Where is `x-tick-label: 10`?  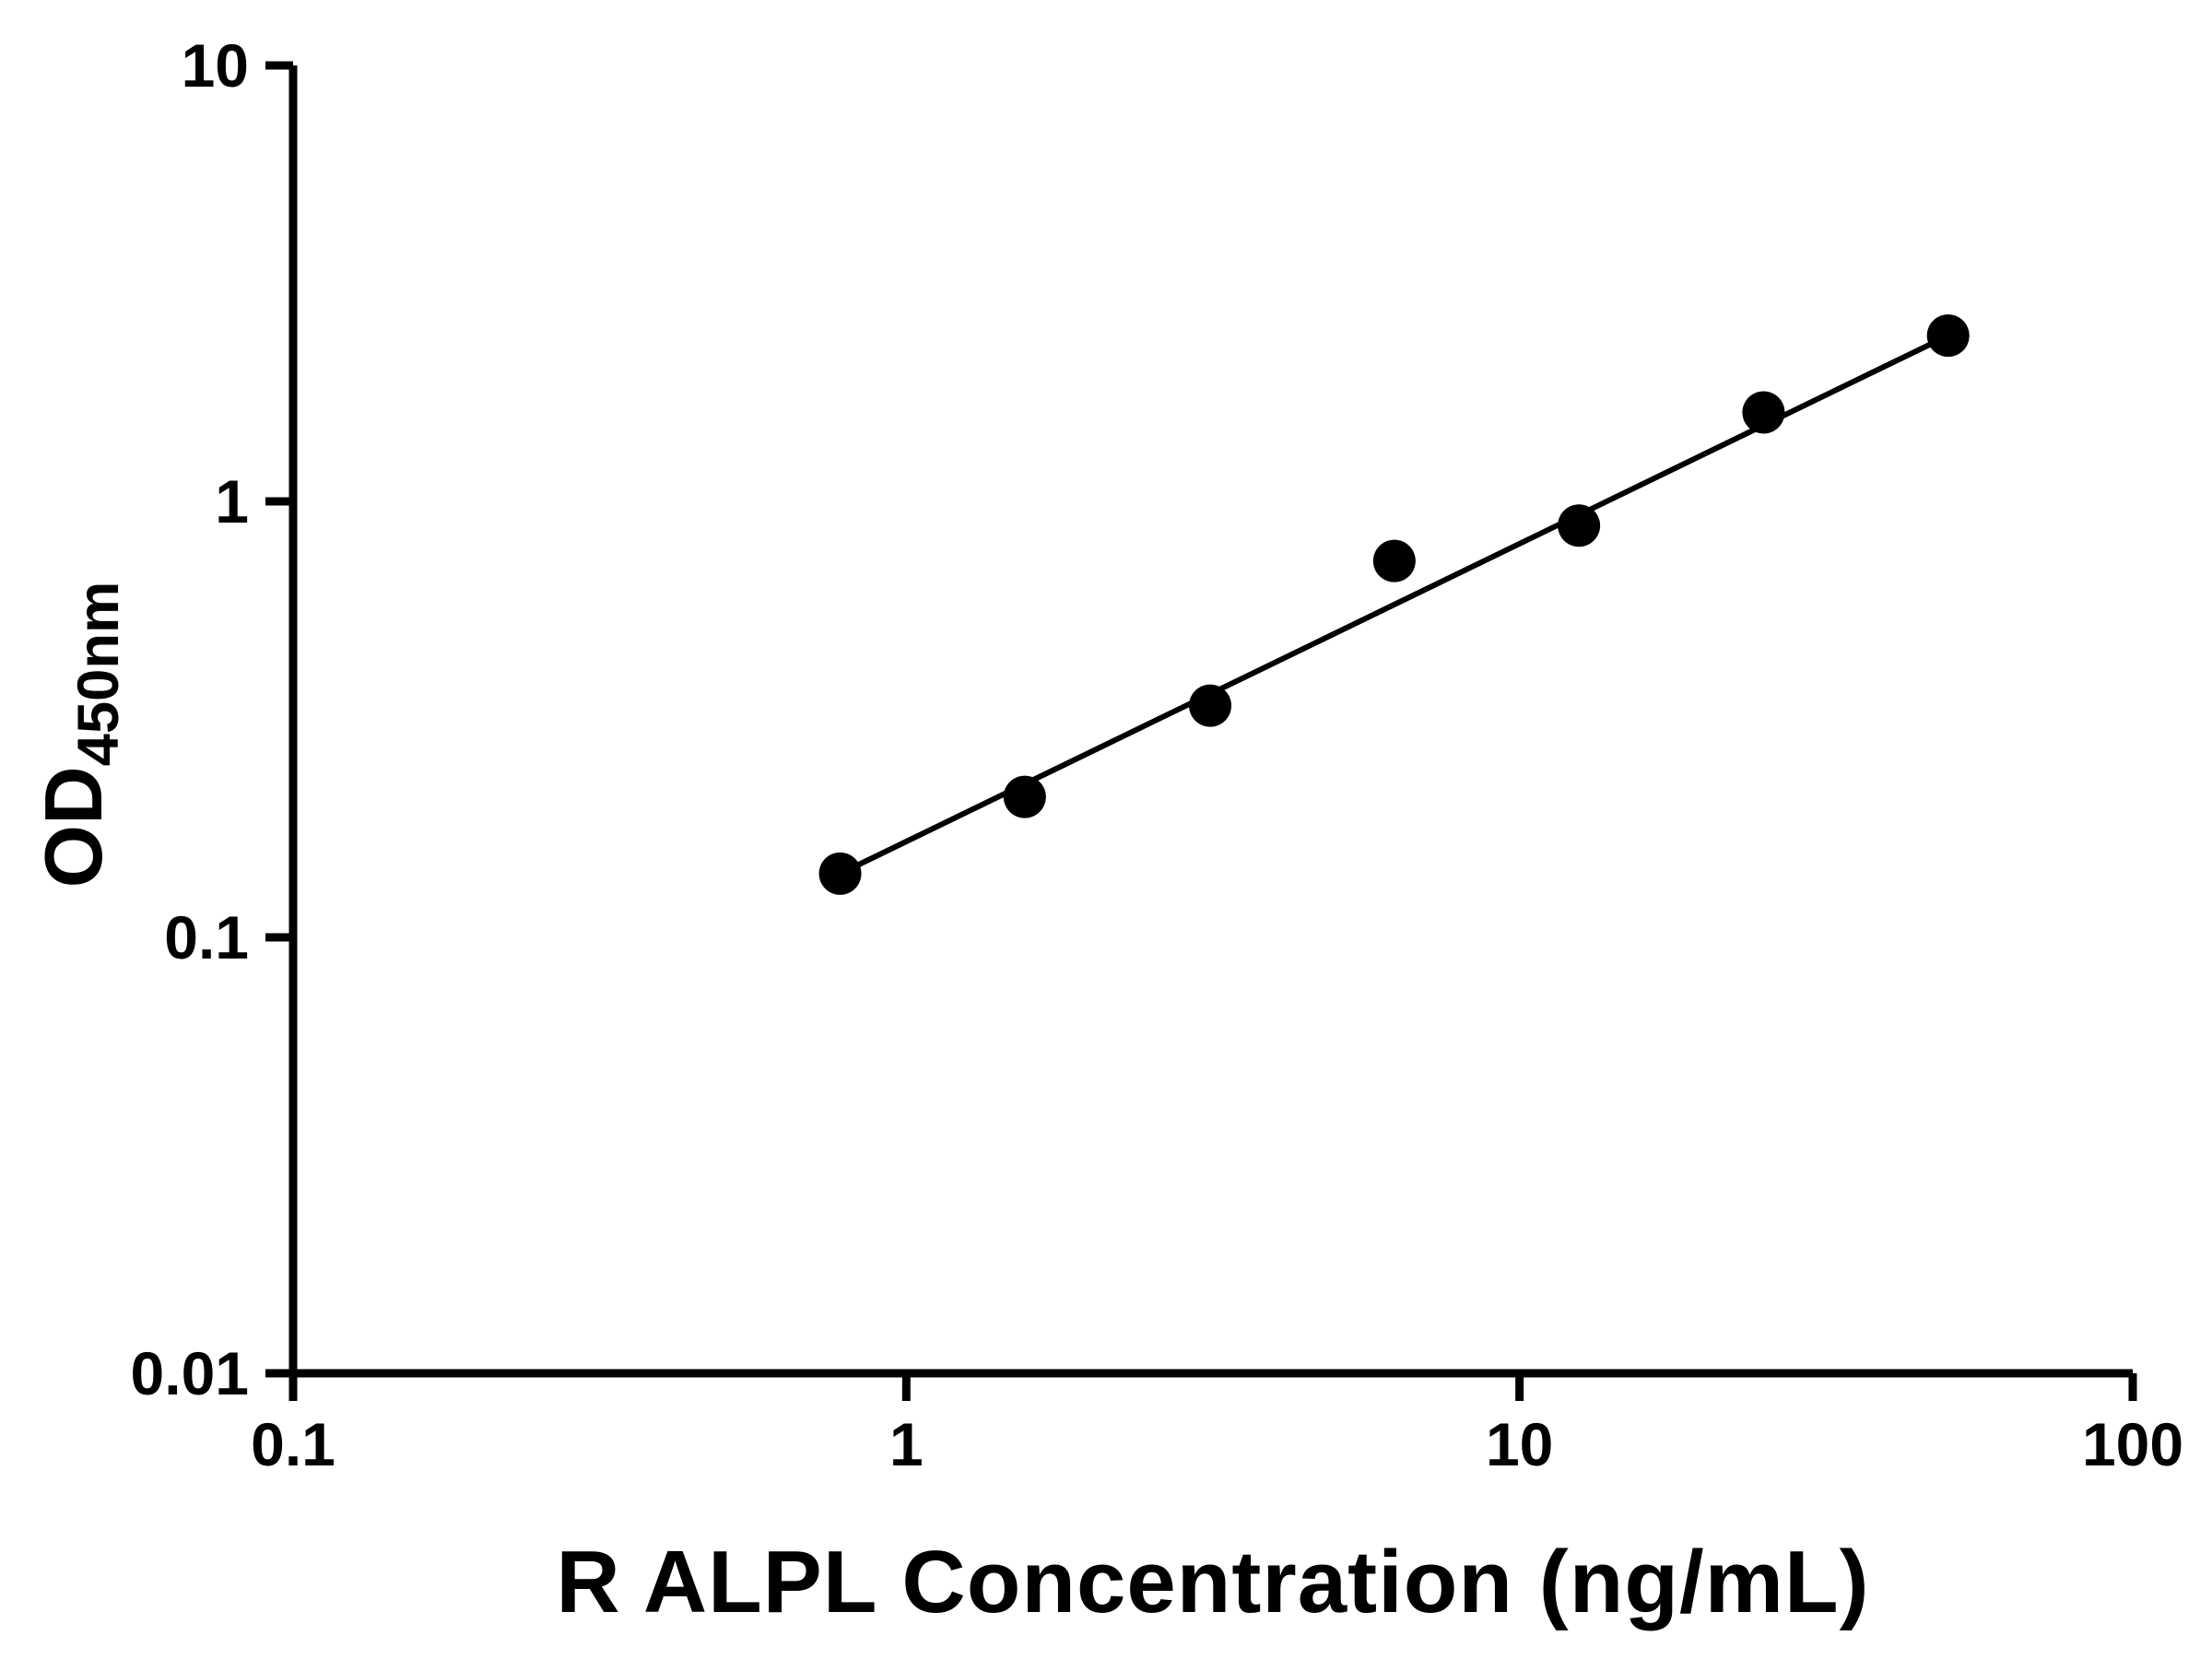 x-tick-label: 10 is located at coordinates (1519, 1444).